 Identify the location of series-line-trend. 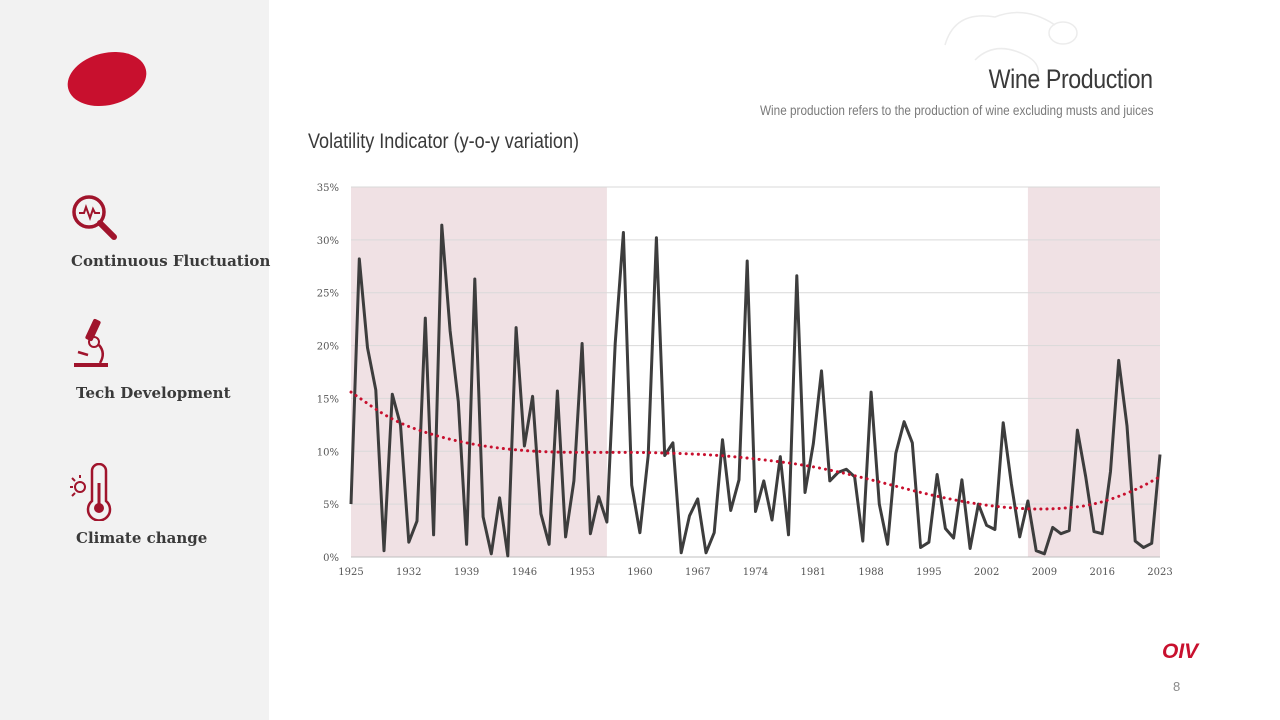
(755, 450).